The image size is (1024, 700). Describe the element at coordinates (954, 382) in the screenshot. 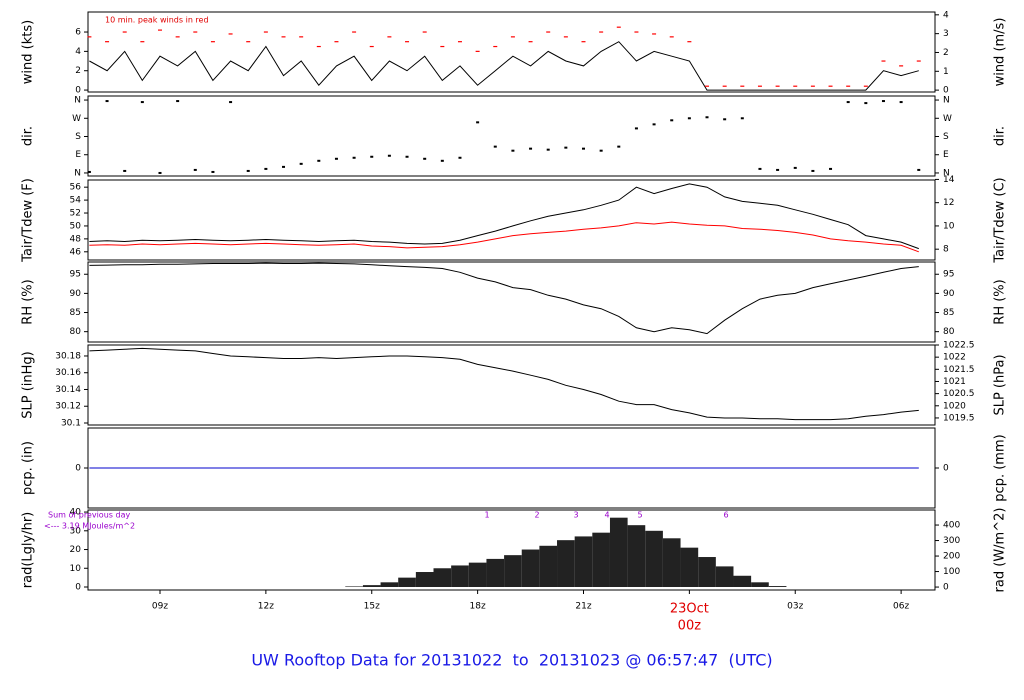

I see `y2-tick-label: 1021` at that location.